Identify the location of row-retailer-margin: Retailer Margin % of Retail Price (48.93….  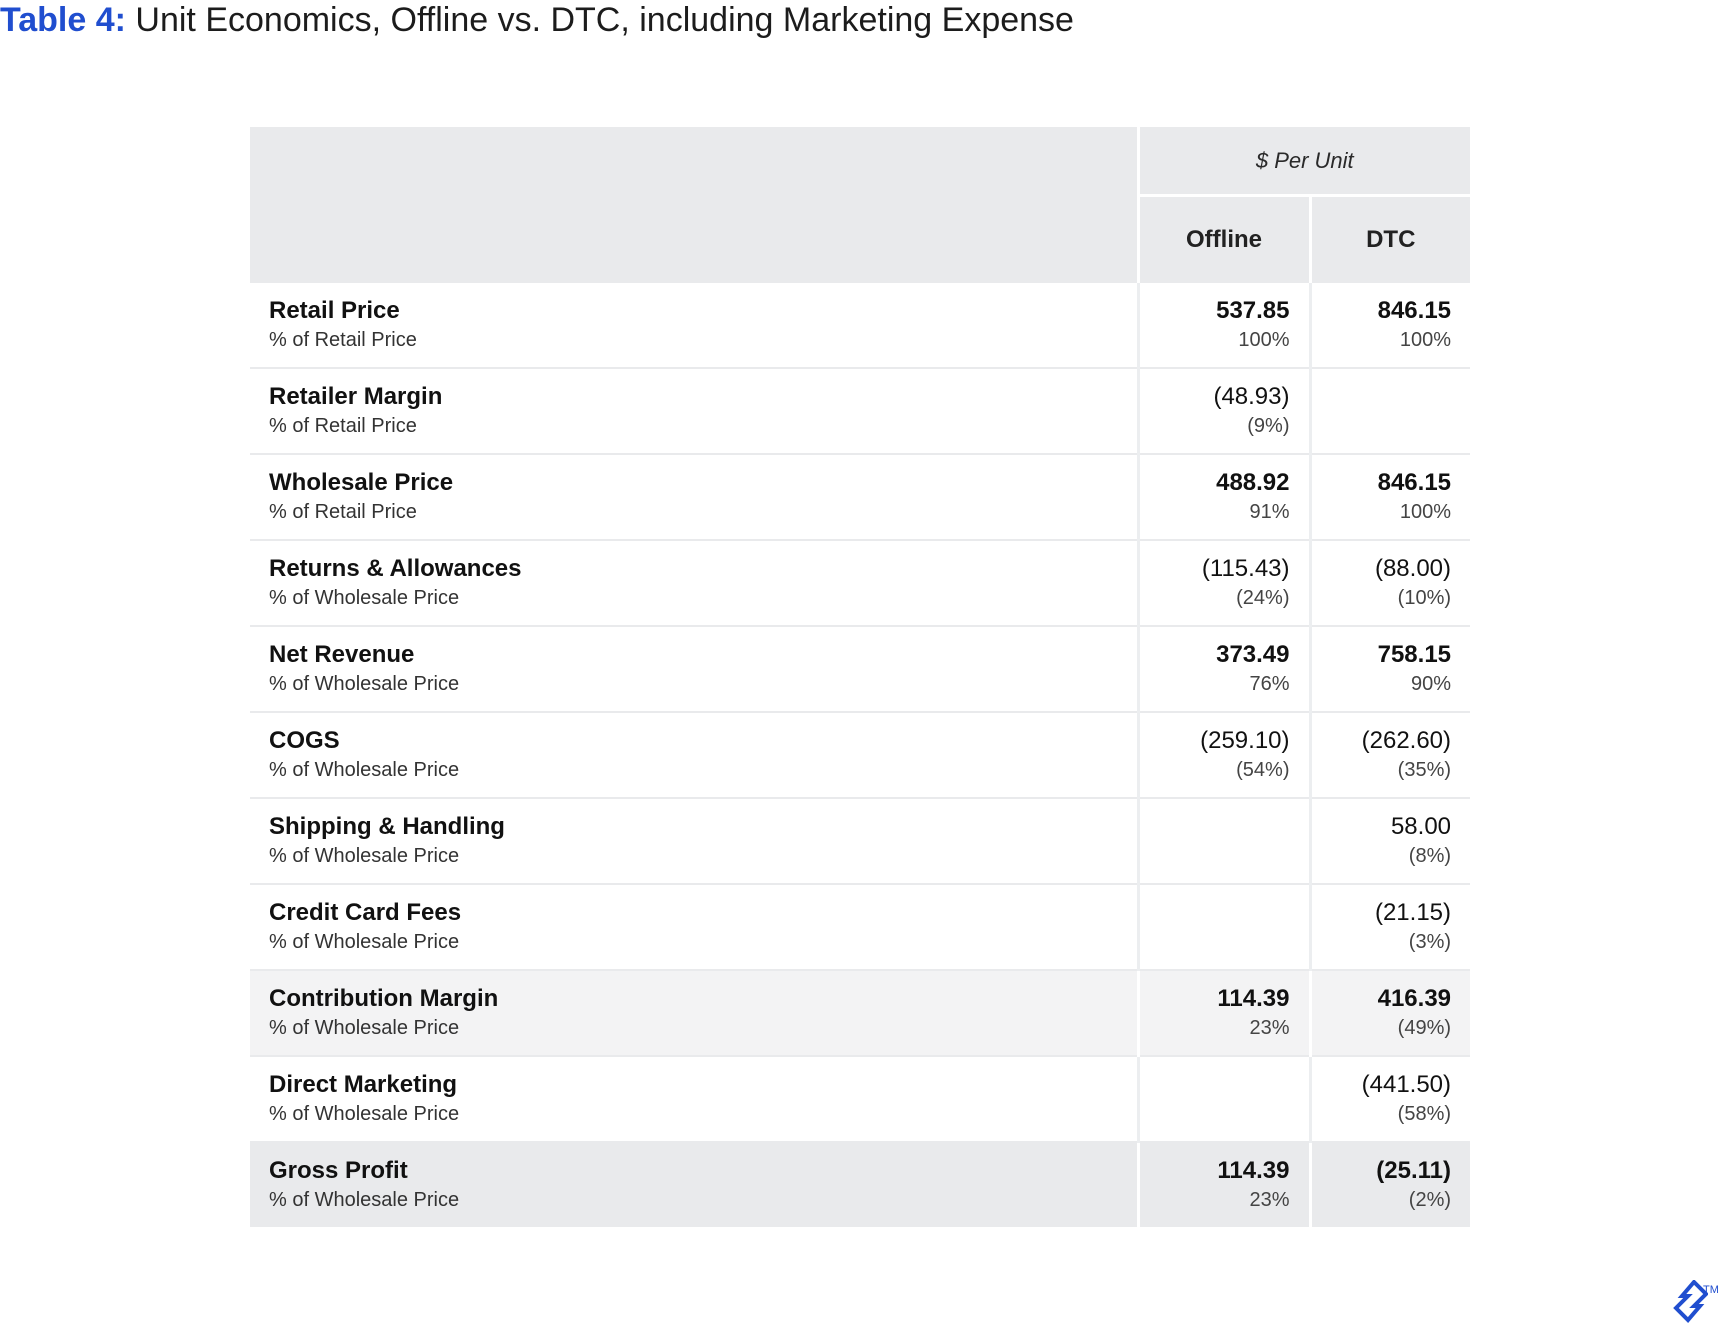
(860, 410).